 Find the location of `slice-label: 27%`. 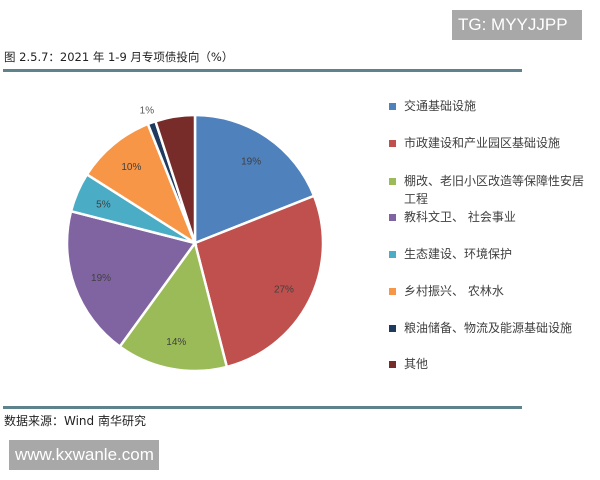

slice-label: 27% is located at coordinates (284, 289).